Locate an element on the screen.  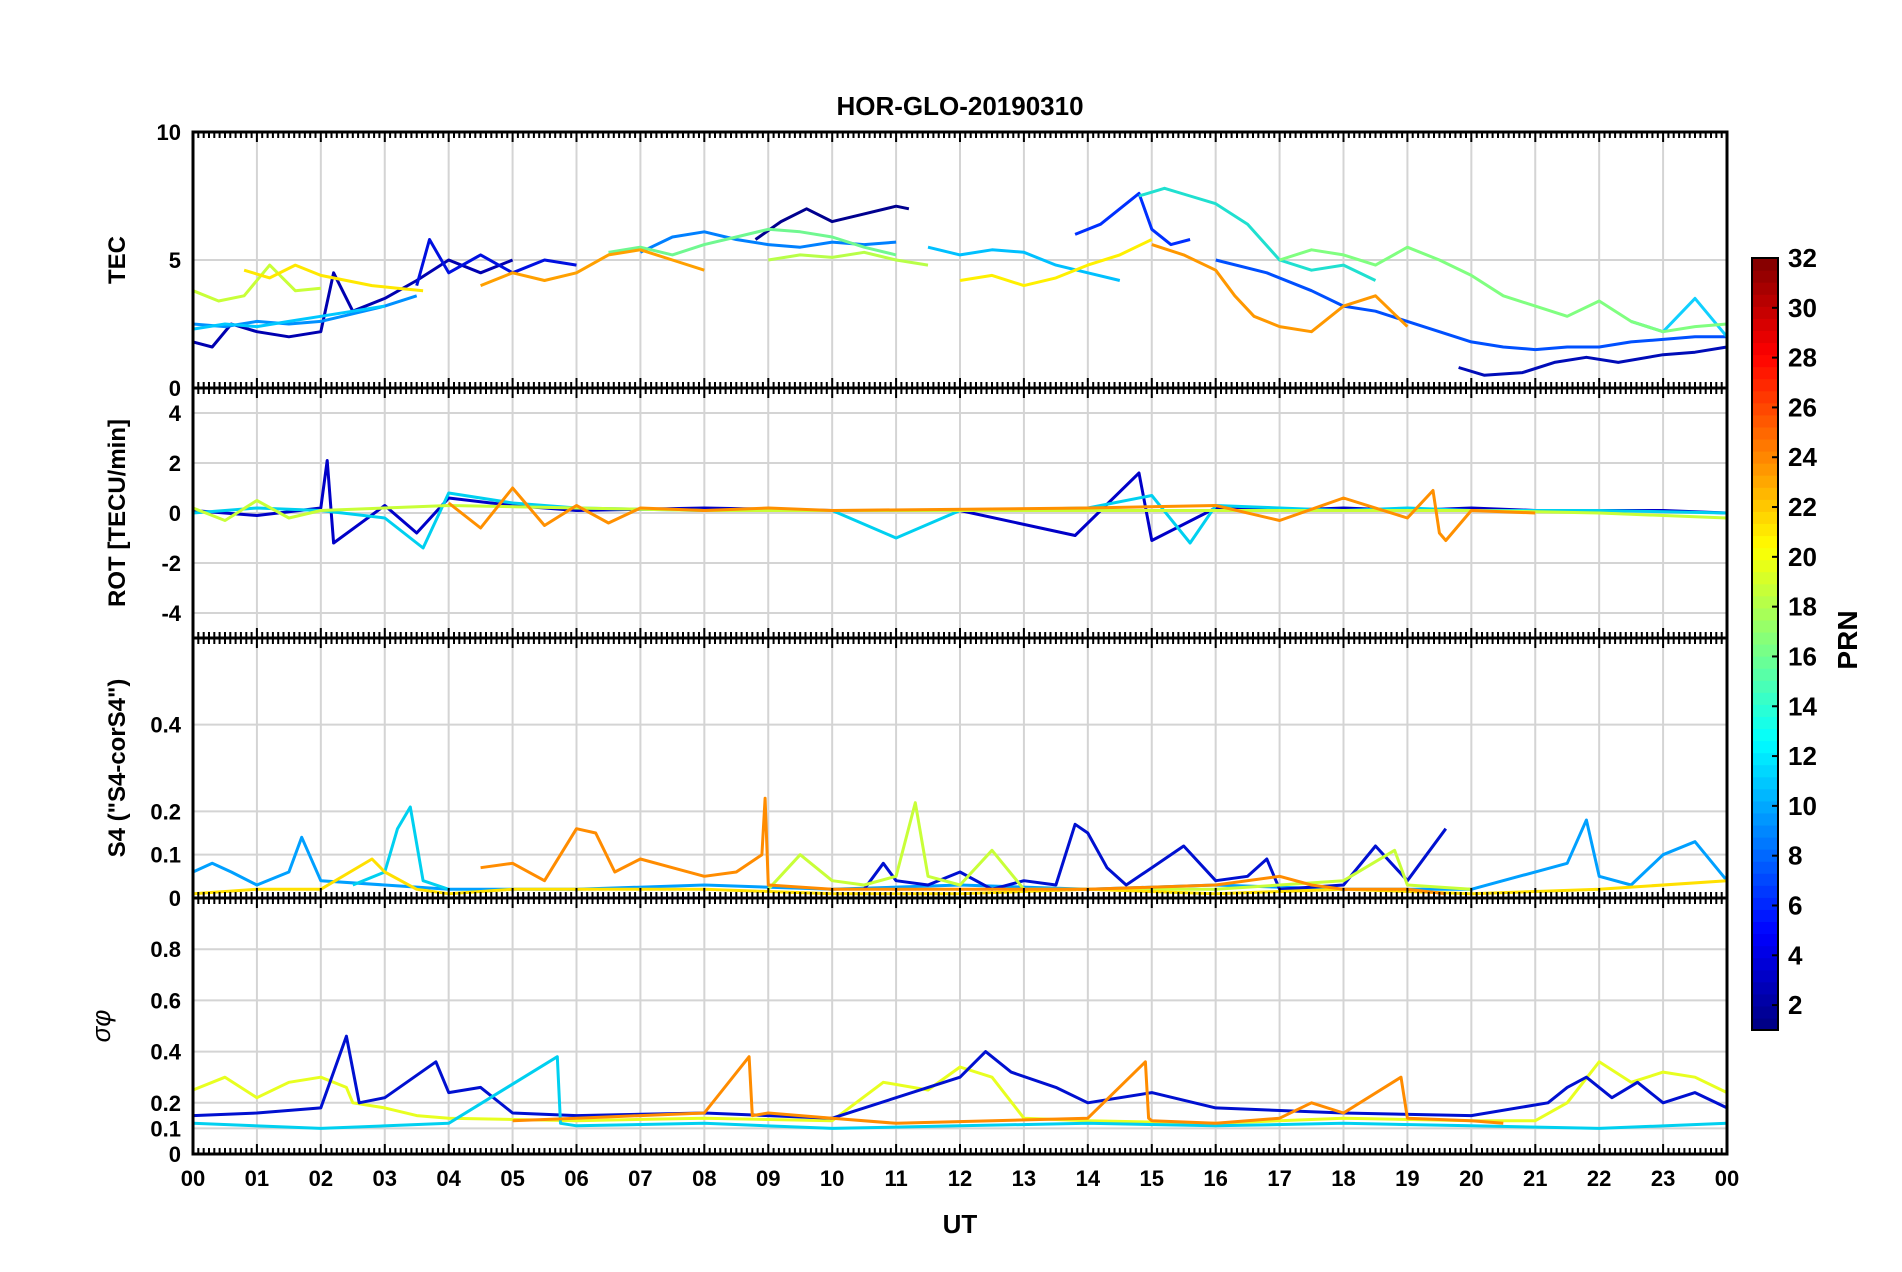
colorbar-tick-label: 4 is located at coordinates (1795, 955).